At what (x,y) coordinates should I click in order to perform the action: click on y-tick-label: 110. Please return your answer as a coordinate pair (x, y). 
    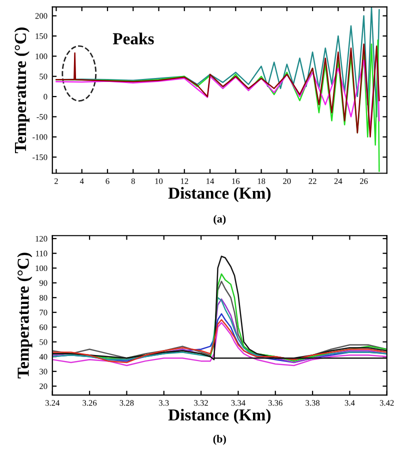
    Looking at the image, I should click on (42, 253).